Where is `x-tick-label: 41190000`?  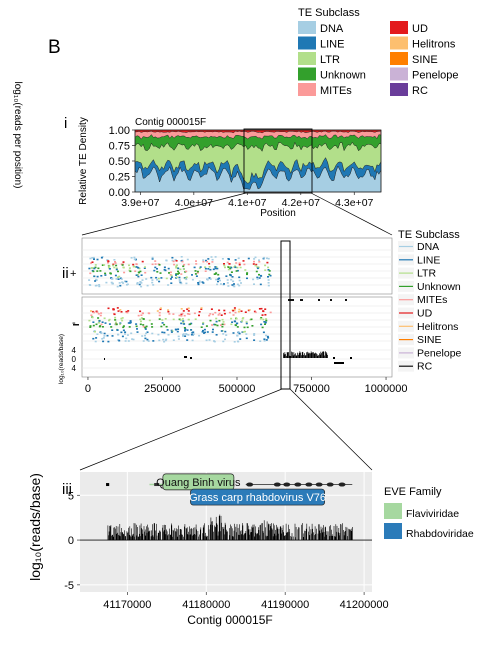 x-tick-label: 41190000 is located at coordinates (285, 605).